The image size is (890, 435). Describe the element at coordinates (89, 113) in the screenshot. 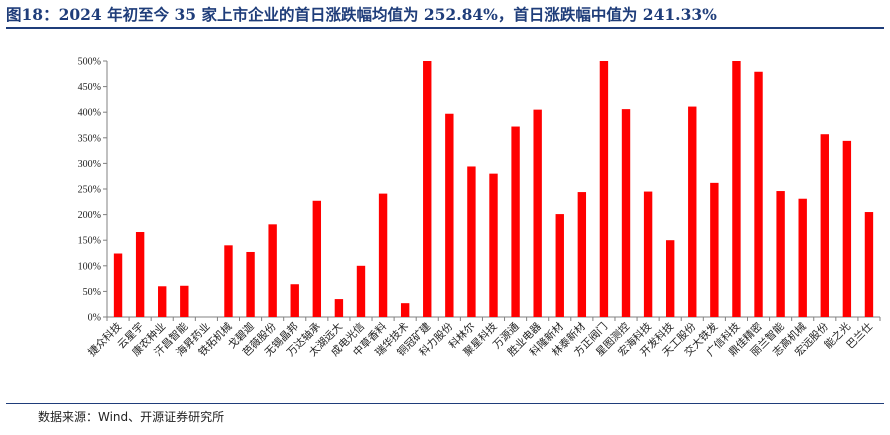

I see `y-tick-label: 400%` at that location.